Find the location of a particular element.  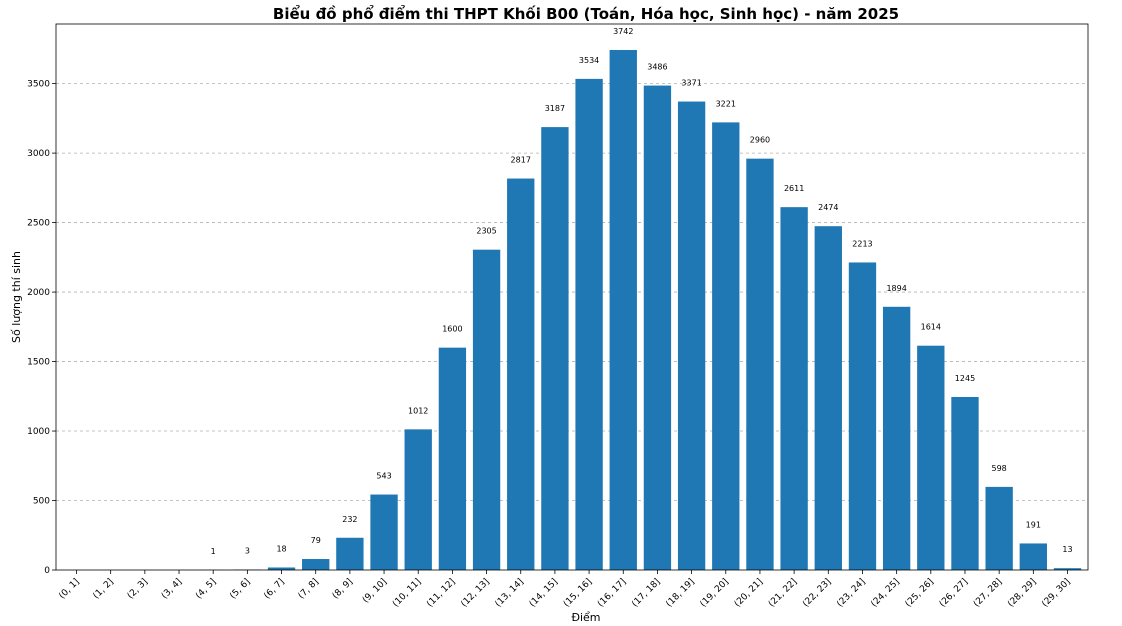

bar-value-label: 3486 is located at coordinates (657, 67).